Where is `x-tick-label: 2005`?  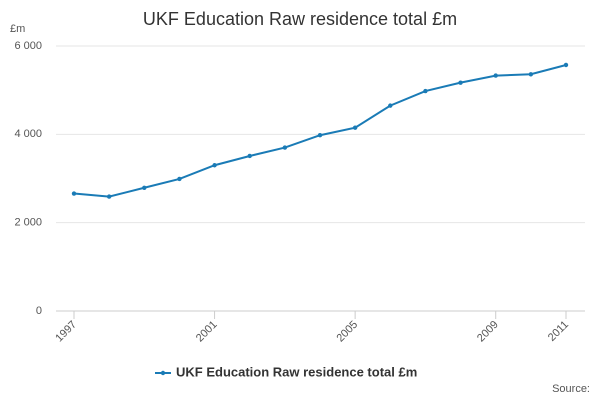
x-tick-label: 2005 is located at coordinates (347, 332).